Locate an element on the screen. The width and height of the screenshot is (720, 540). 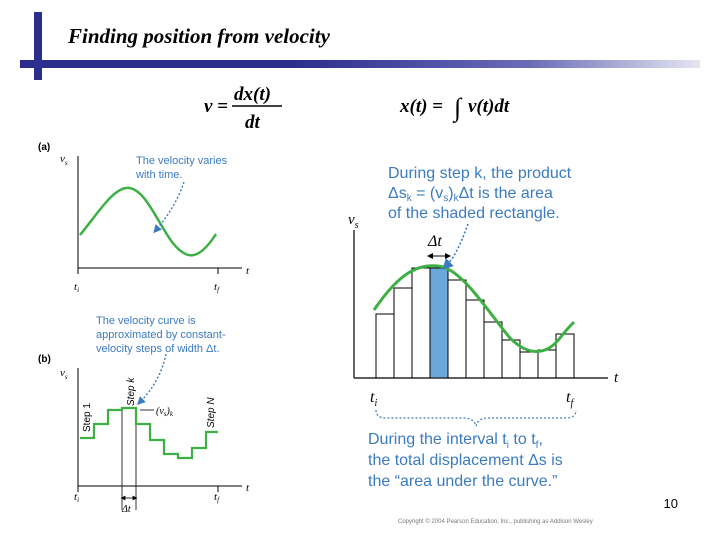
panel-c-tf-label: tf is located at coordinates (570, 399).